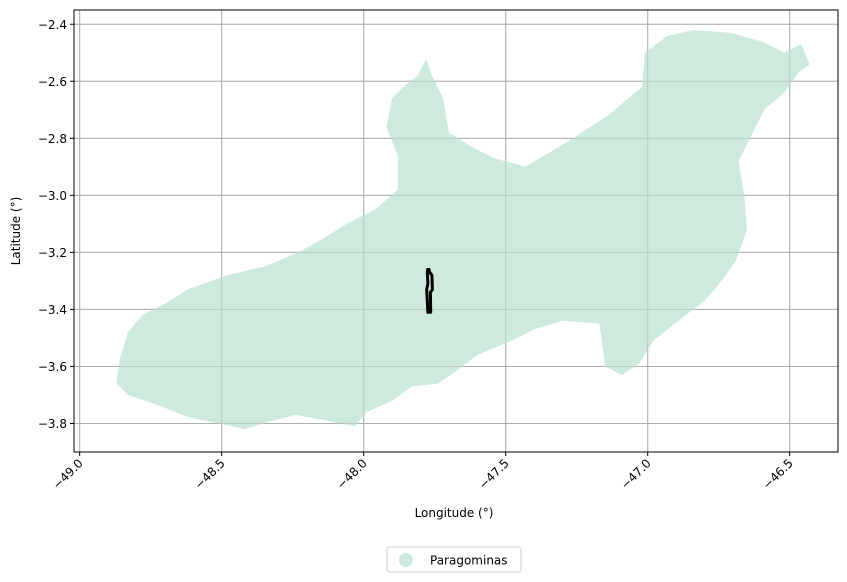 This screenshot has width=847, height=582. What do you see at coordinates (16, 231) in the screenshot?
I see `y-axis-label: Latitude (°)` at bounding box center [16, 231].